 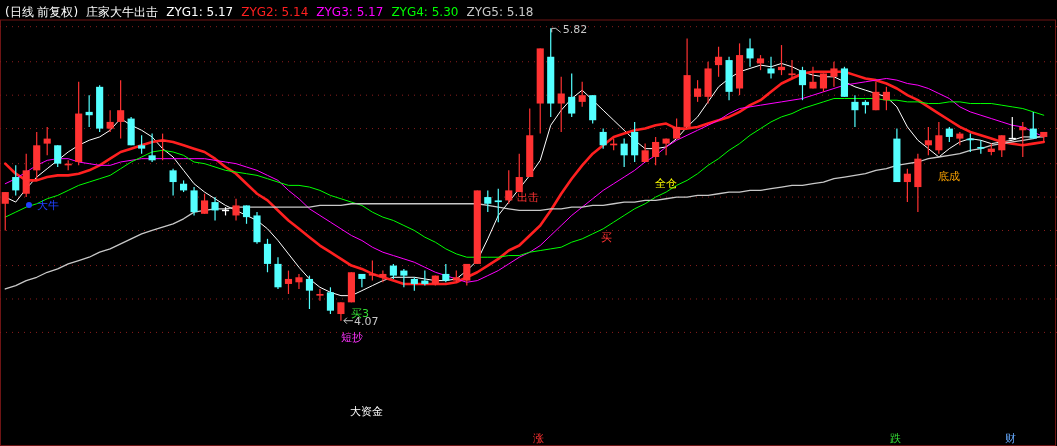 I want to click on annotation: 大资金, so click(x=366, y=411).